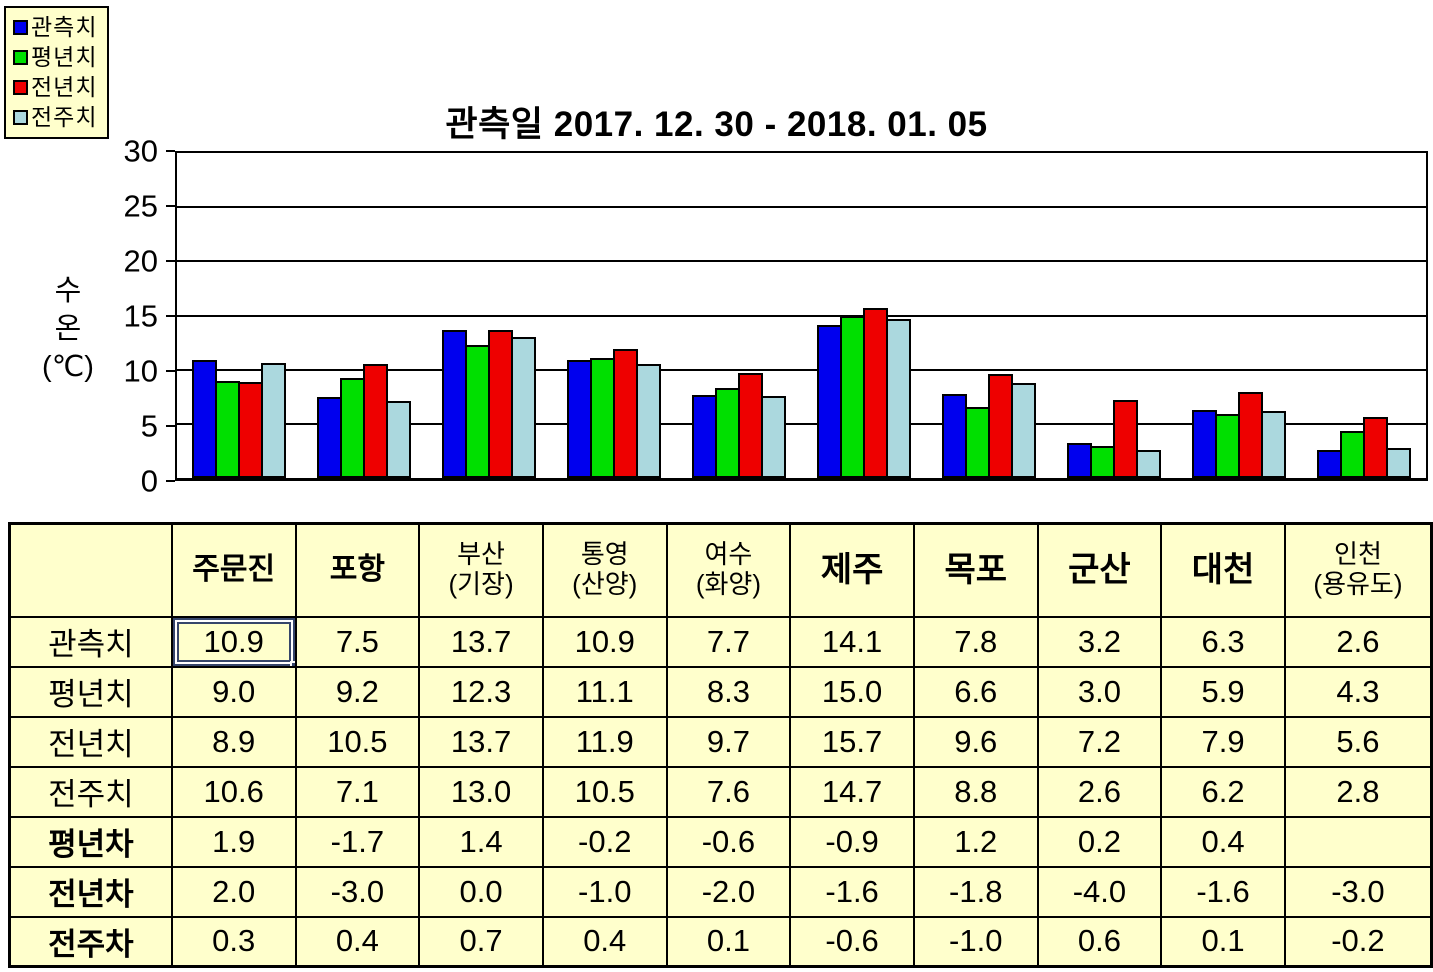  I want to click on table-cell: 7.5, so click(357, 641).